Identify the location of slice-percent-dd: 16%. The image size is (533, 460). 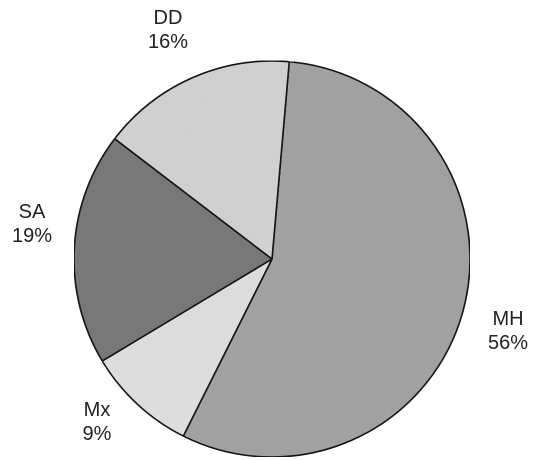
(168, 42).